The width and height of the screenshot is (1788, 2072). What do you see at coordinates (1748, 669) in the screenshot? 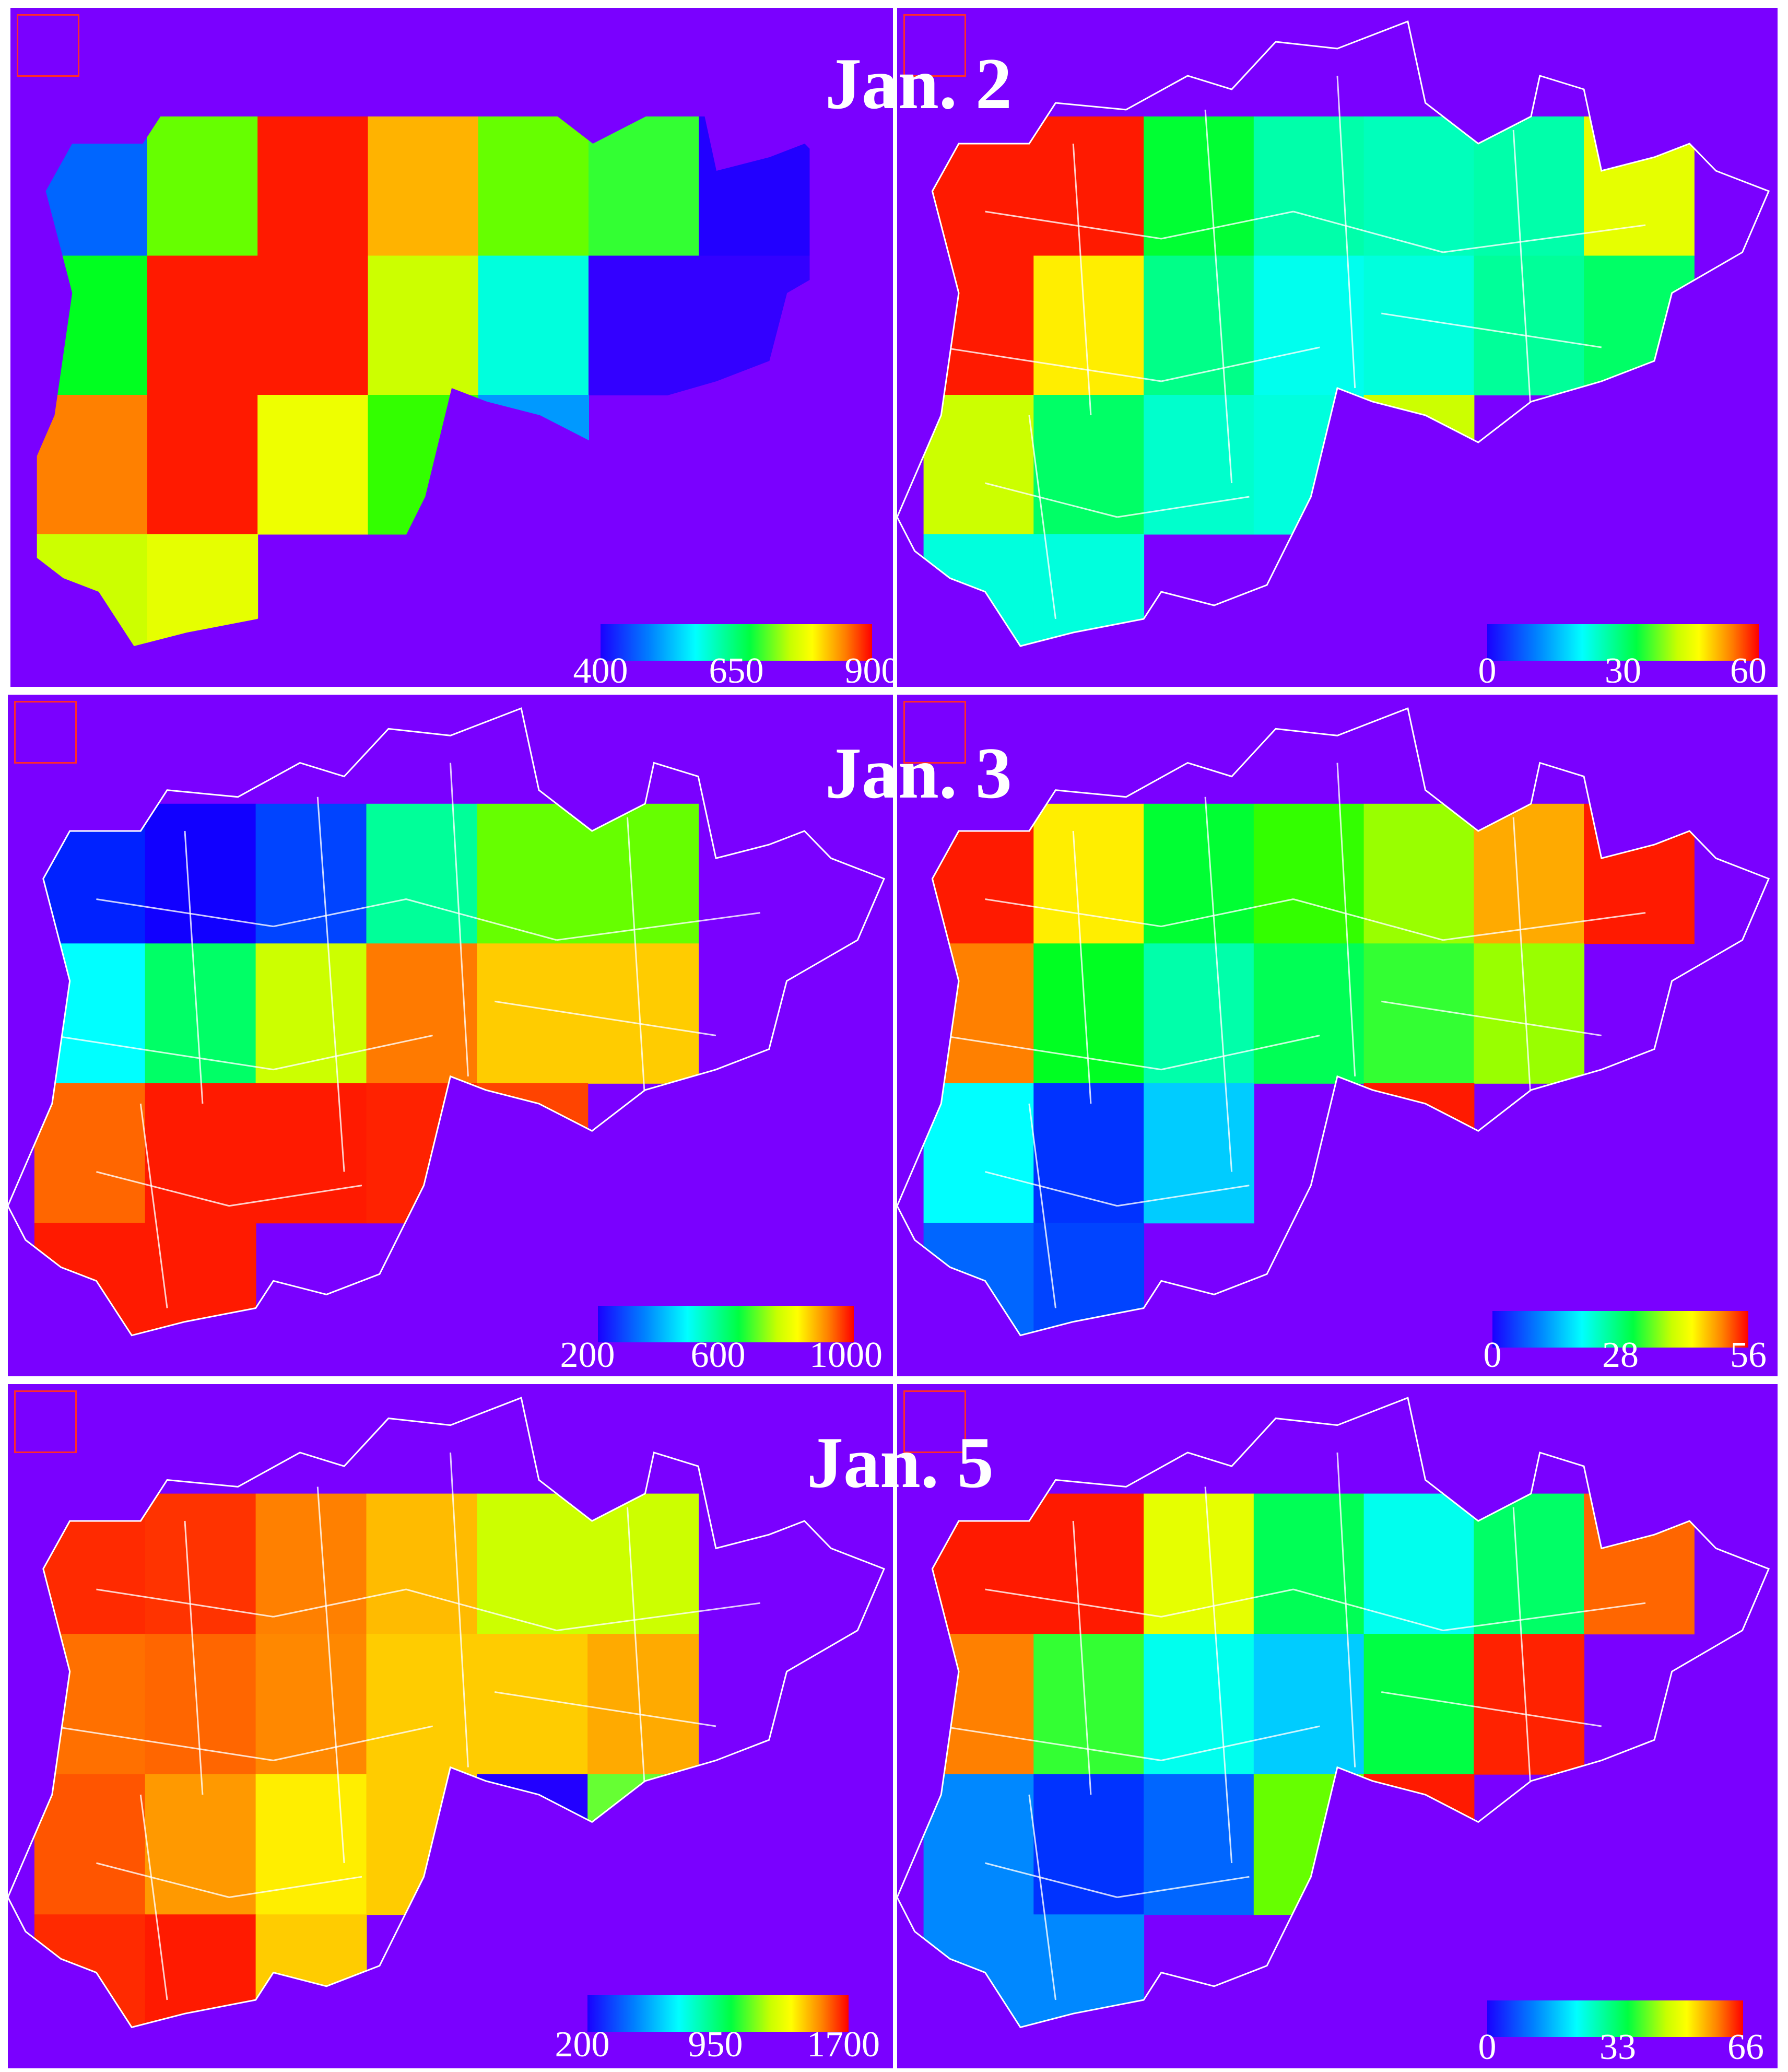
I see `colorbar-tick-max: 60` at bounding box center [1748, 669].